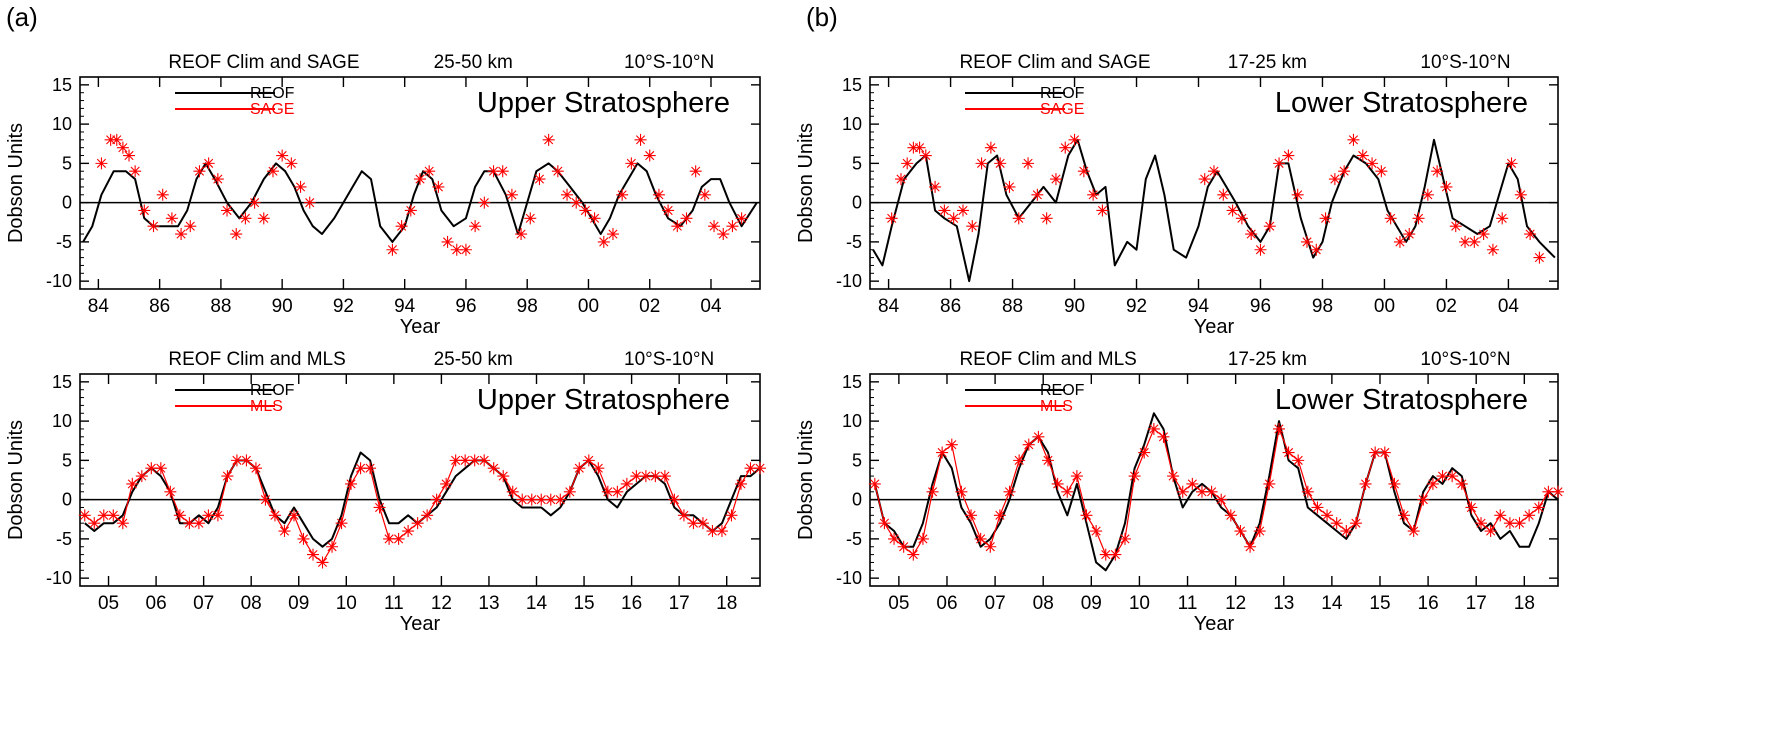 Image resolution: width=1792 pixels, height=736 pixels. I want to click on a-bottom-ytick-label: 0, so click(67, 500).